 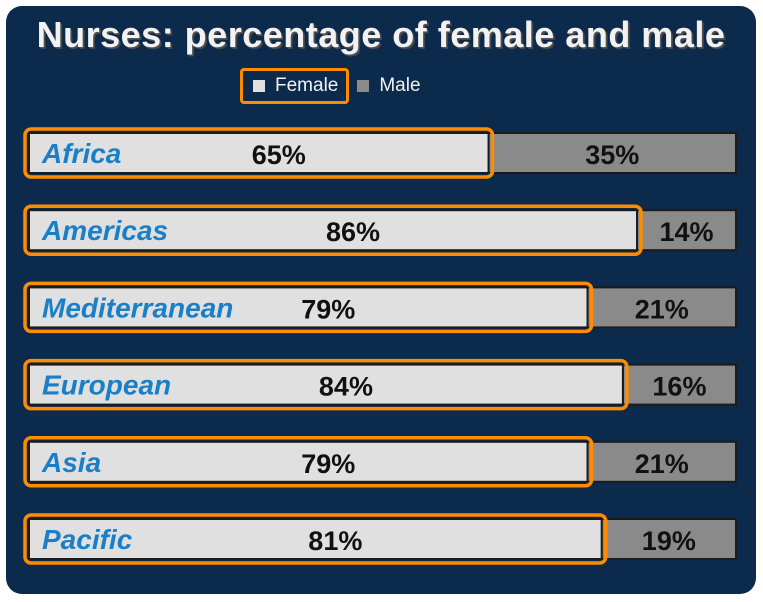 What do you see at coordinates (335, 541) in the screenshot?
I see `value-label-female-pacific: 81%` at bounding box center [335, 541].